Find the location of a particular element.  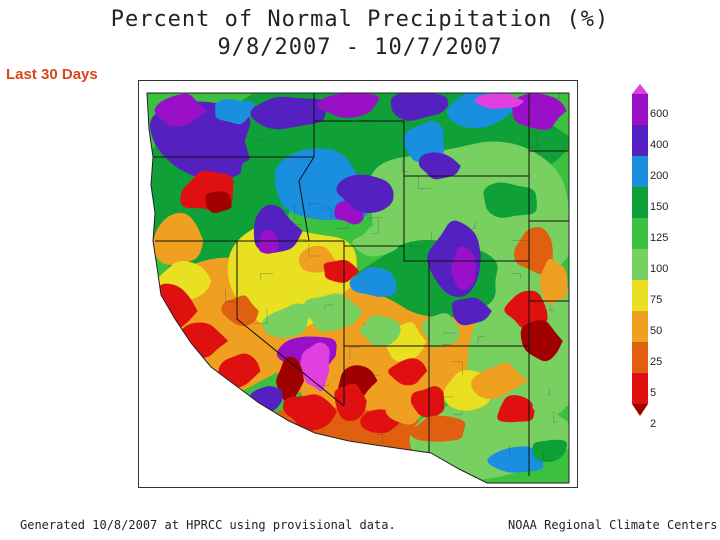

legend-label: 150 is located at coordinates (659, 207).